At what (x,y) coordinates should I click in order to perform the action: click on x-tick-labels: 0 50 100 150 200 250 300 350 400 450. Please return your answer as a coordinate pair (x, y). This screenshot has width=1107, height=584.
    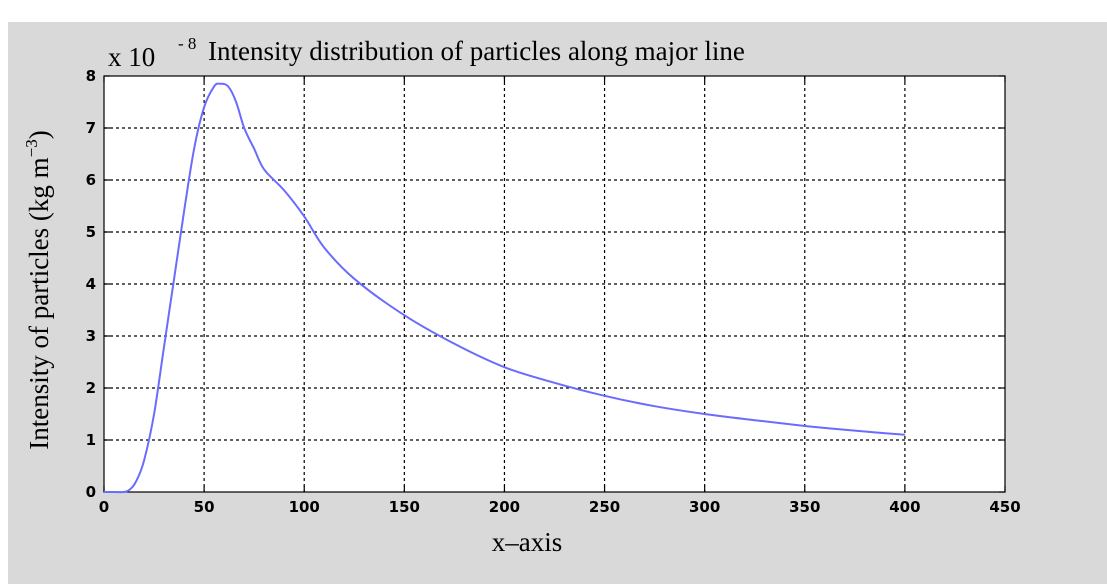
    Looking at the image, I should click on (560, 507).